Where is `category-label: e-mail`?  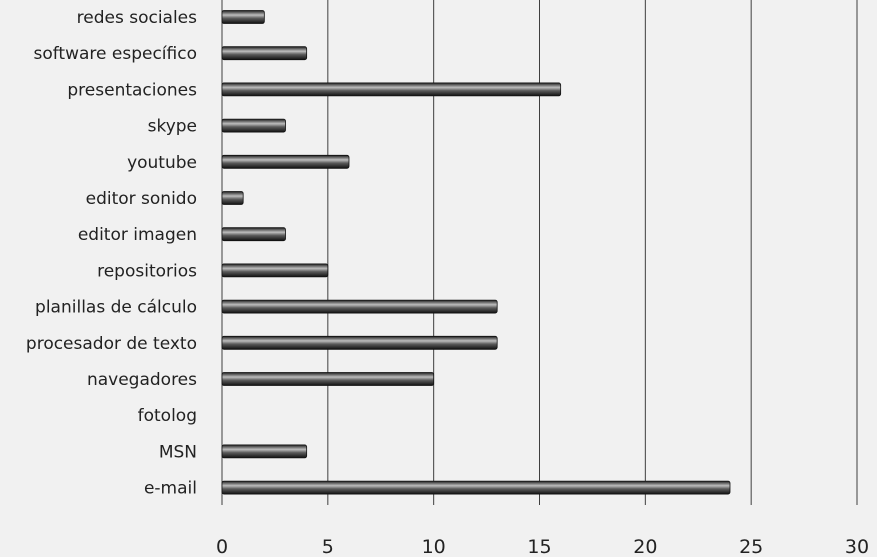
category-label: e-mail is located at coordinates (170, 489).